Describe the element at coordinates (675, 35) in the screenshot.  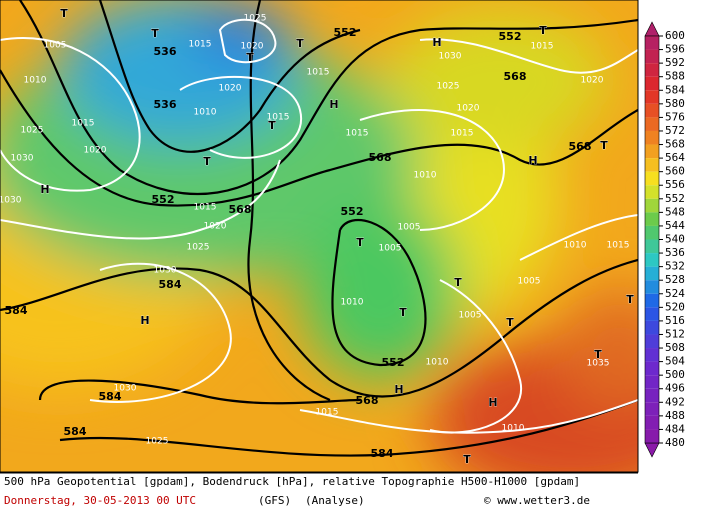
I see `colorbar-label: 600` at that location.